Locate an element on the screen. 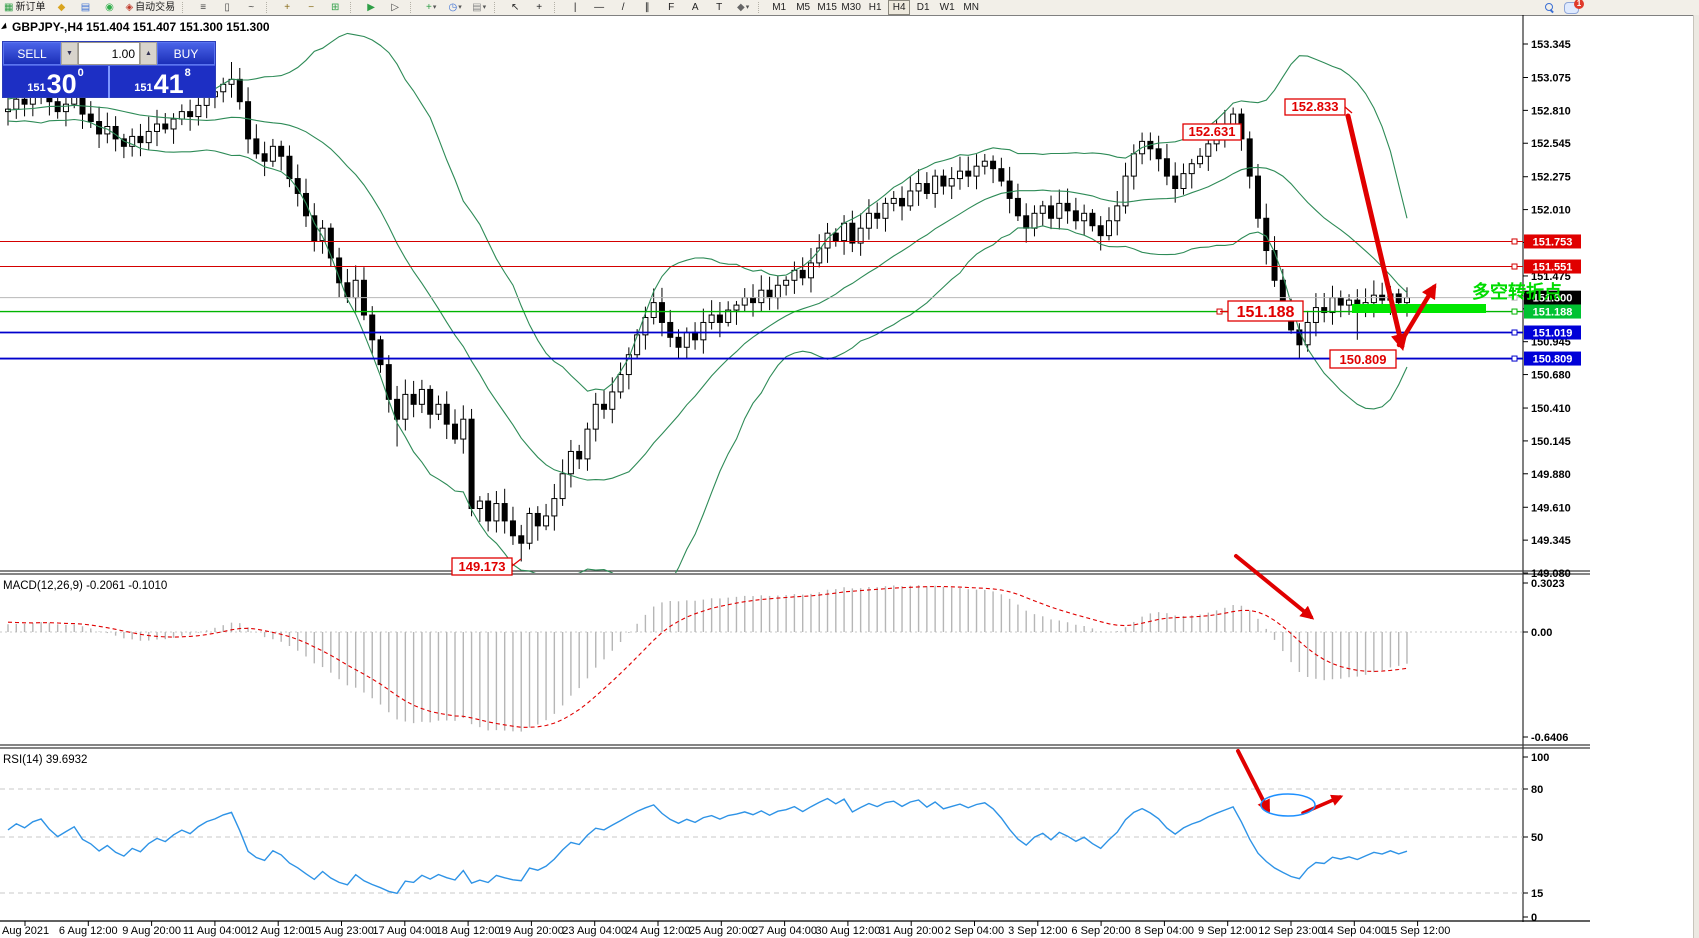 The image size is (1699, 938). timeframe-m1-button: M1 is located at coordinates (779, 7).